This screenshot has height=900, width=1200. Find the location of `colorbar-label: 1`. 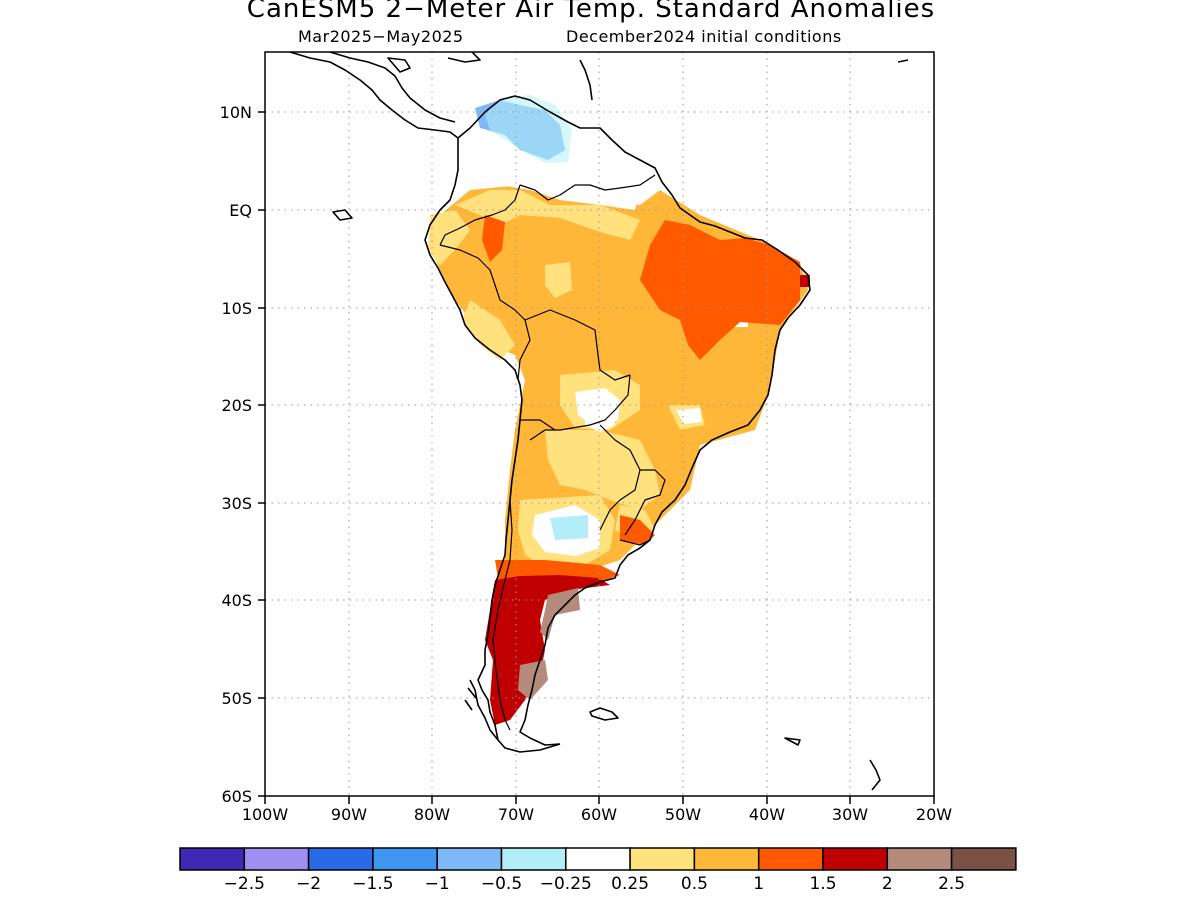

colorbar-label: 1 is located at coordinates (758, 884).